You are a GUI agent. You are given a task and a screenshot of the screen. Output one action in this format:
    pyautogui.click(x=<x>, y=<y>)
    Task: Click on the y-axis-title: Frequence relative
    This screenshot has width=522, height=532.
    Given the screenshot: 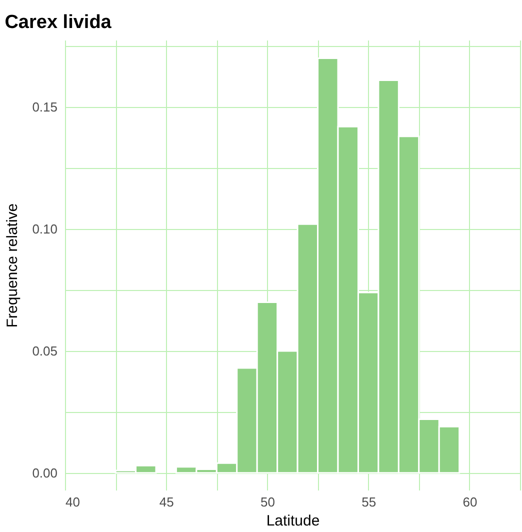 What is the action you would take?
    pyautogui.click(x=13, y=265)
    